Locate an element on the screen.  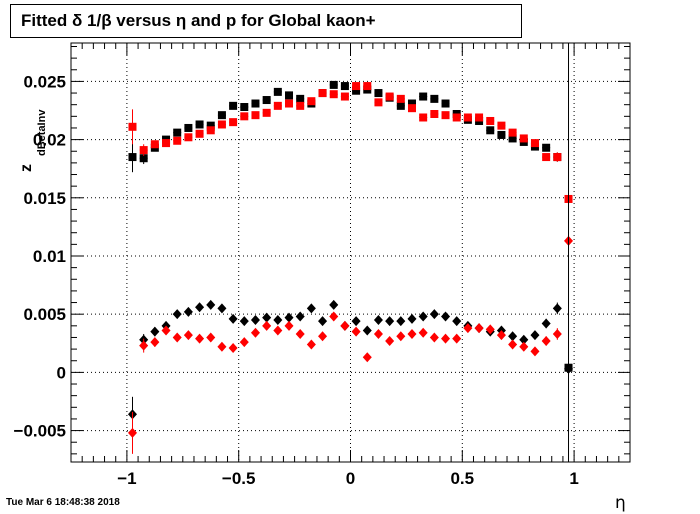
y-tick-label: 0.005 is located at coordinates (44, 314).